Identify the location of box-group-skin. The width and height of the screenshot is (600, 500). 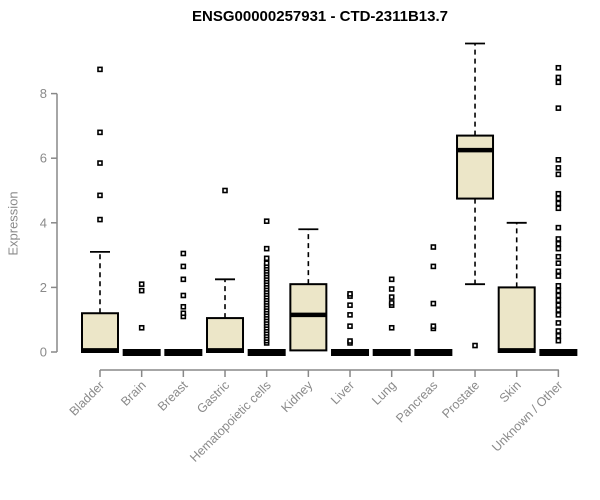
(516, 287).